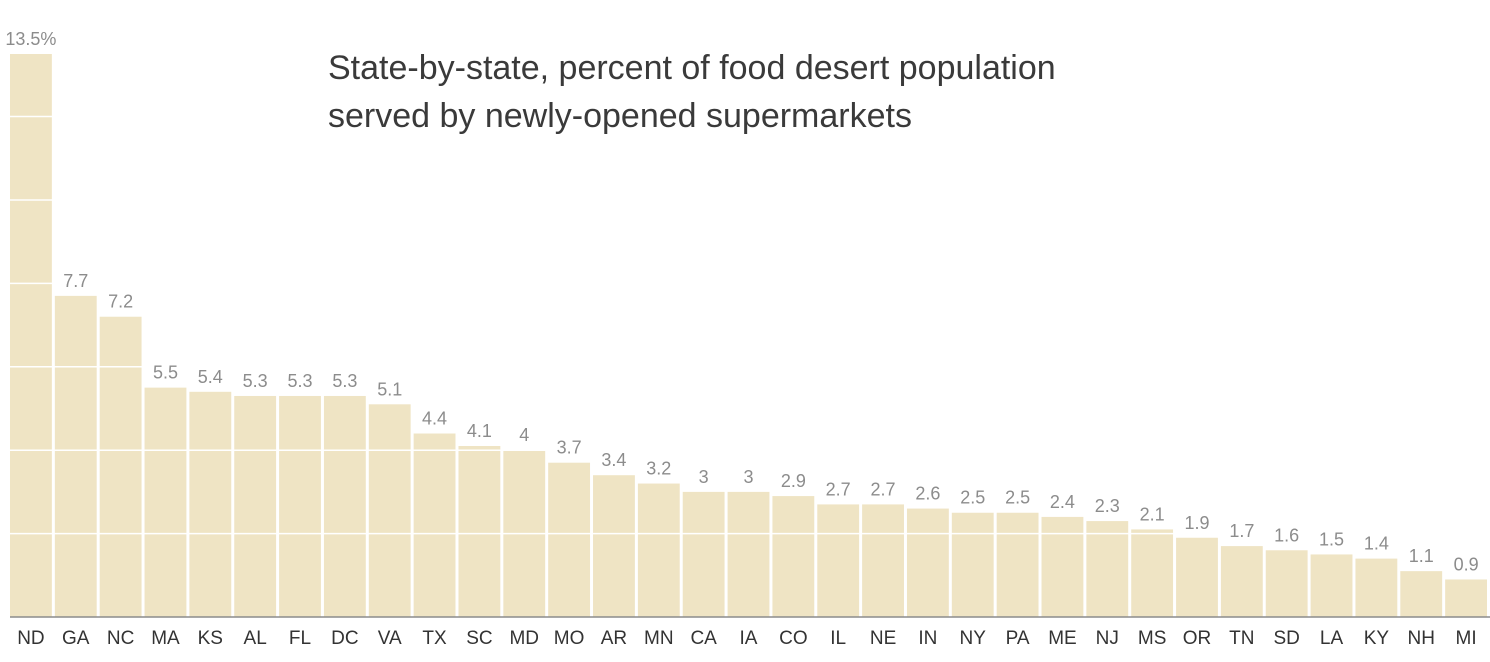 This screenshot has height=662, width=1490. I want to click on x-tick-label-nc: NC, so click(120, 638).